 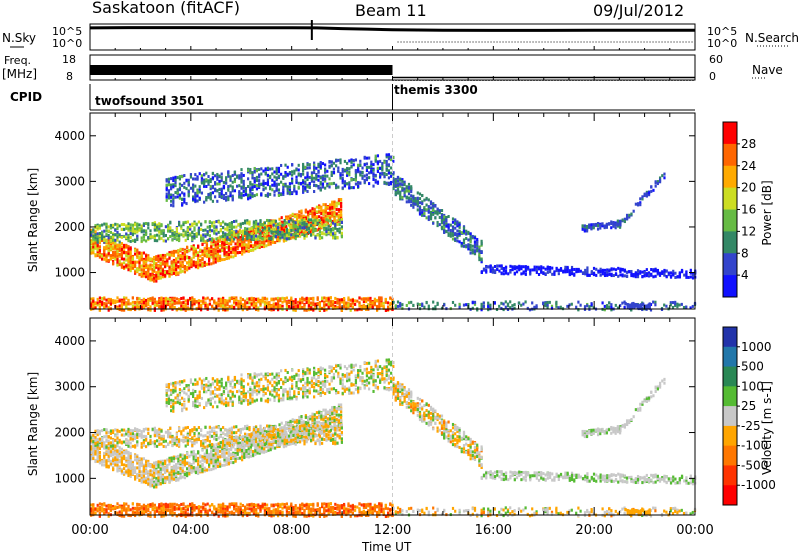 I want to click on x-axis-label: Time UT, so click(x=387, y=547).